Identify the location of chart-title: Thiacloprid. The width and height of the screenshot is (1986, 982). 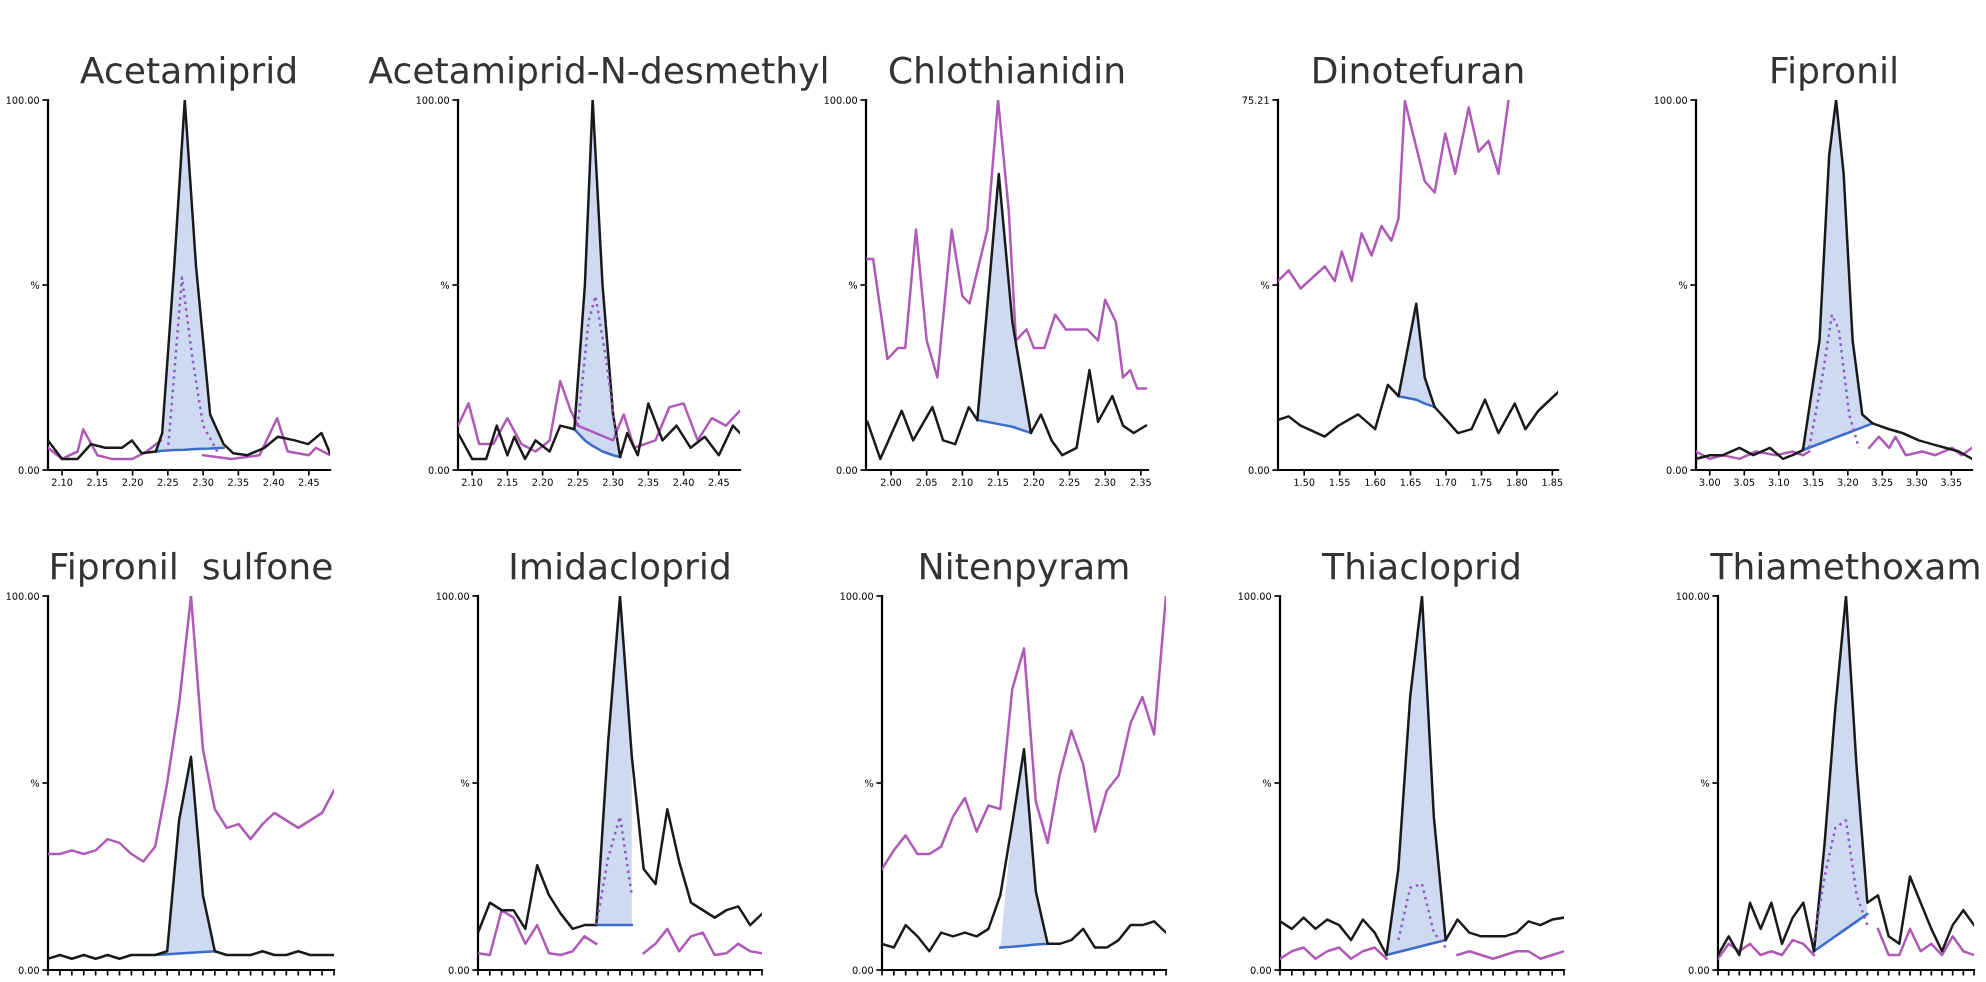
(1420, 569).